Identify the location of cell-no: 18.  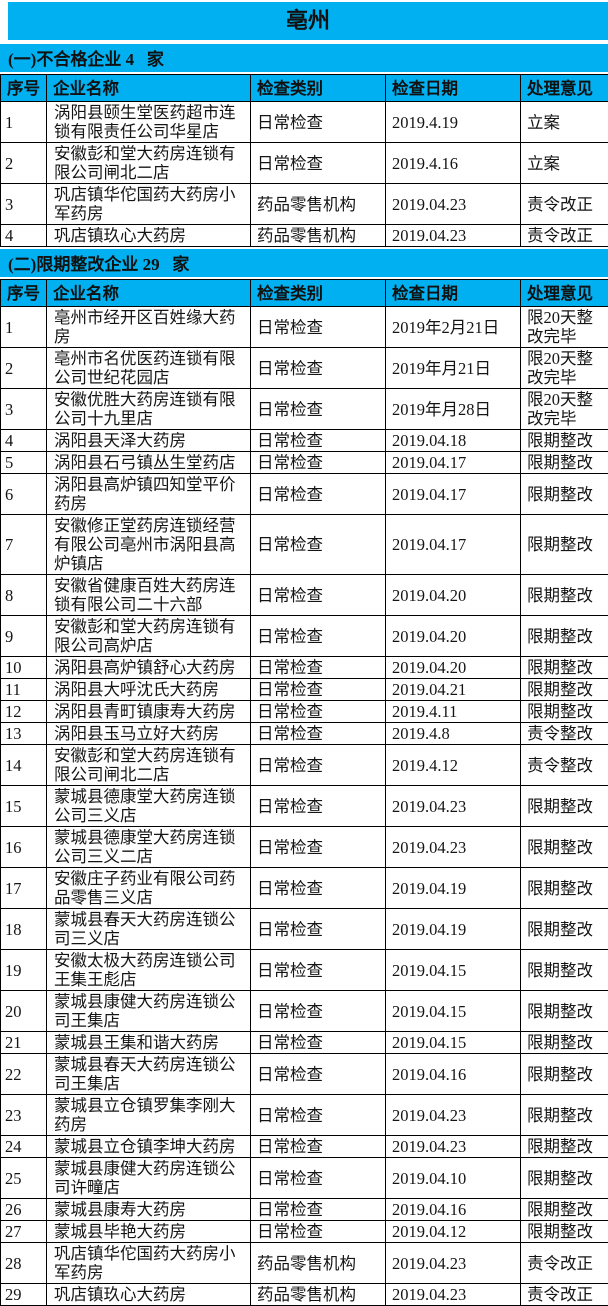
(24, 929).